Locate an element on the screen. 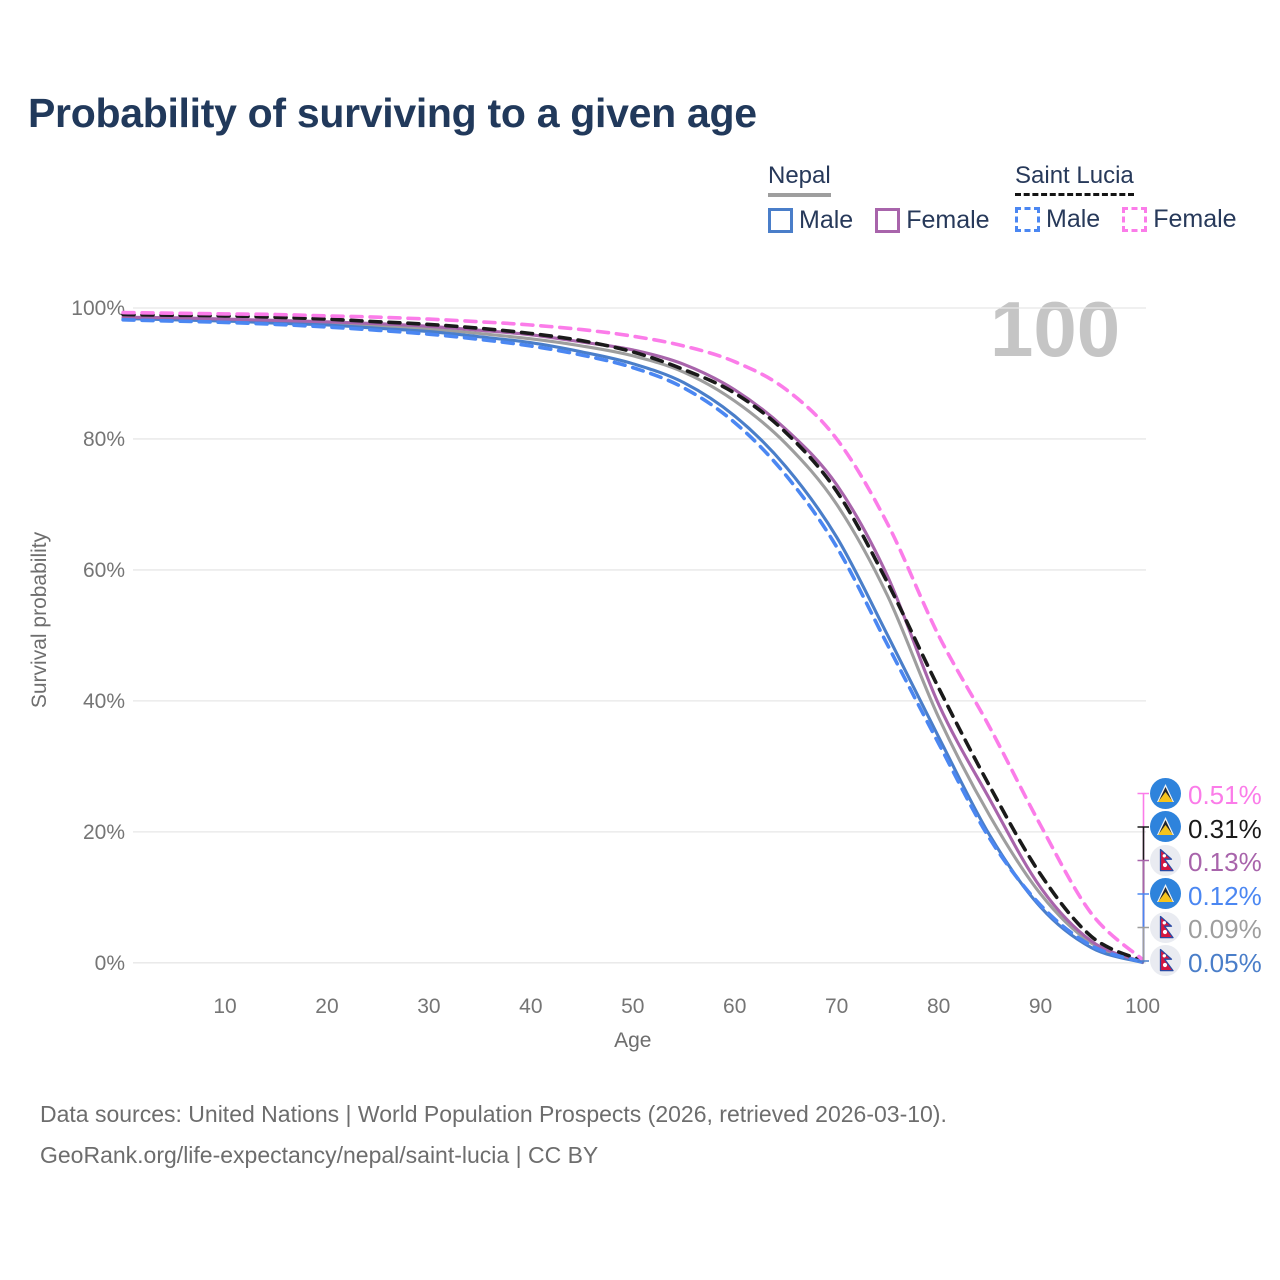  legend-item-nepal-female: Female is located at coordinates (932, 220).